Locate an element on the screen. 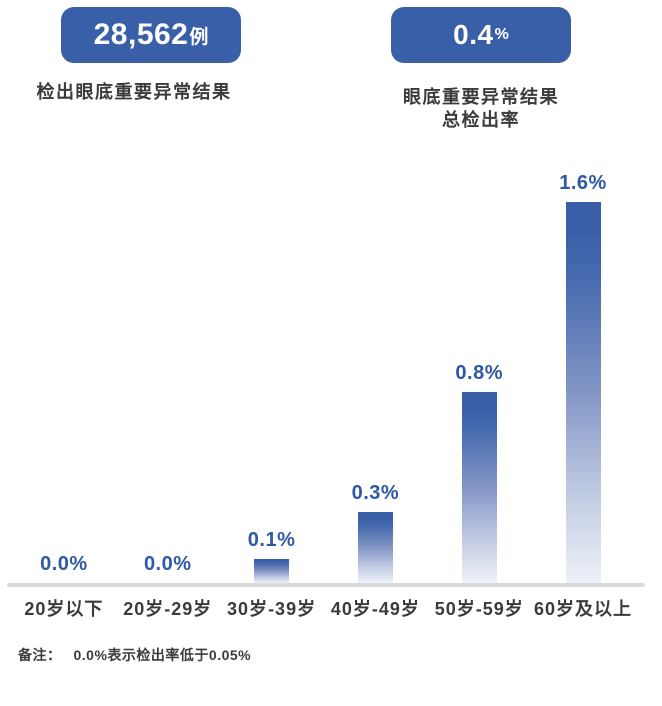  bar-column: 1.6% is located at coordinates (583, 376).